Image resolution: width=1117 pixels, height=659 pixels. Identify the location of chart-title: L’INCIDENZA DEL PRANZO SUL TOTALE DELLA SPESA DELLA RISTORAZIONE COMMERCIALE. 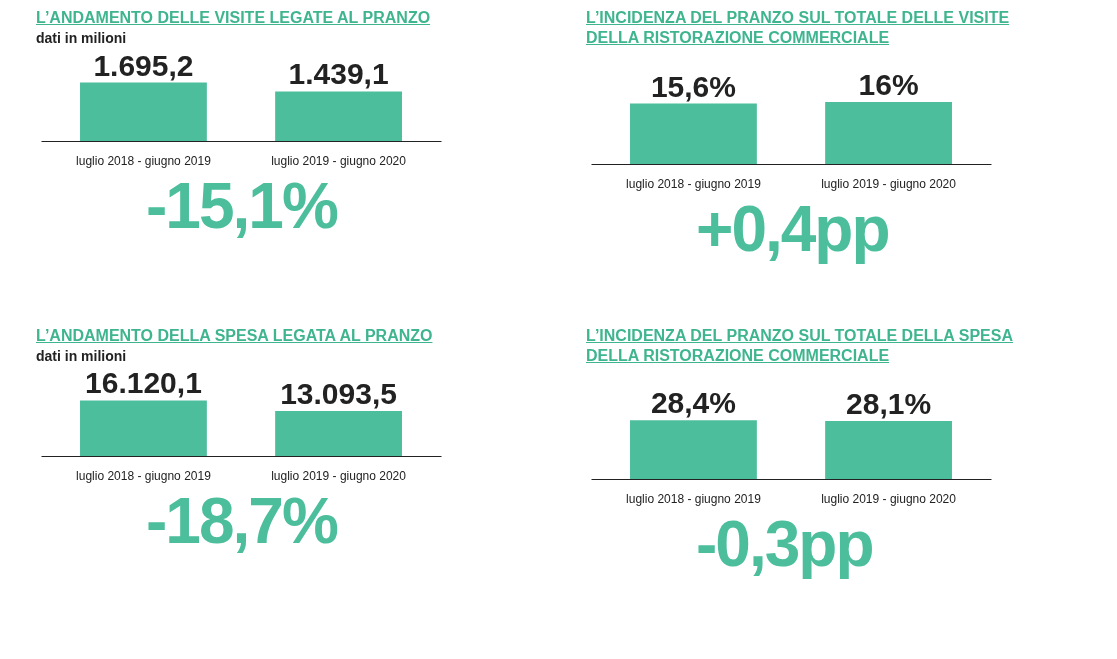
(800, 346).